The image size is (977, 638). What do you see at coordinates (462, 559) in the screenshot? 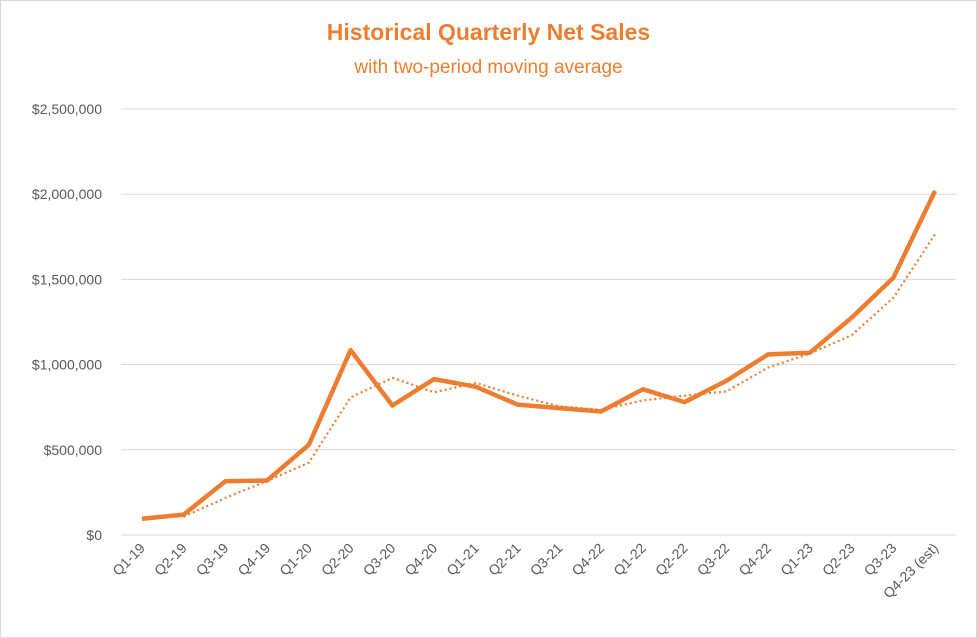
I see `x-tick-label: Q1-21` at bounding box center [462, 559].